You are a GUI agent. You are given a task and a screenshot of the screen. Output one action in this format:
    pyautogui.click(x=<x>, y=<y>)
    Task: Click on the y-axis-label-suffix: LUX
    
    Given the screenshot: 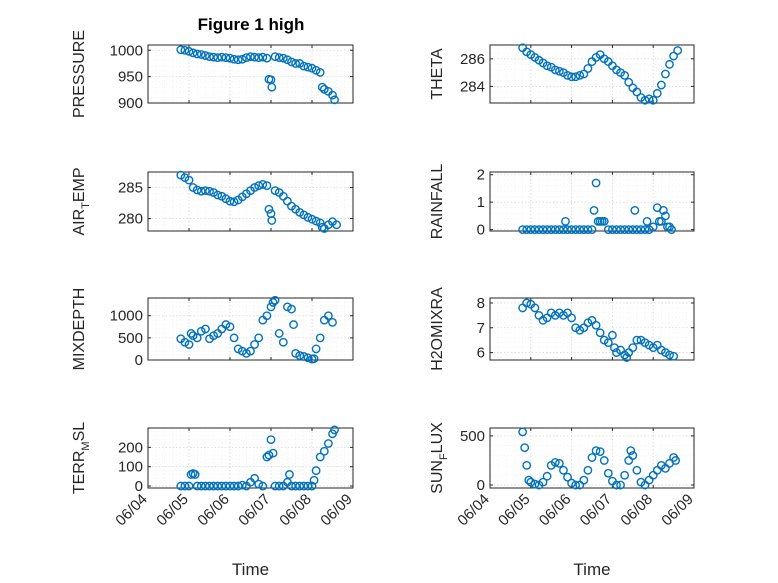 What is the action you would take?
    pyautogui.click(x=437, y=437)
    